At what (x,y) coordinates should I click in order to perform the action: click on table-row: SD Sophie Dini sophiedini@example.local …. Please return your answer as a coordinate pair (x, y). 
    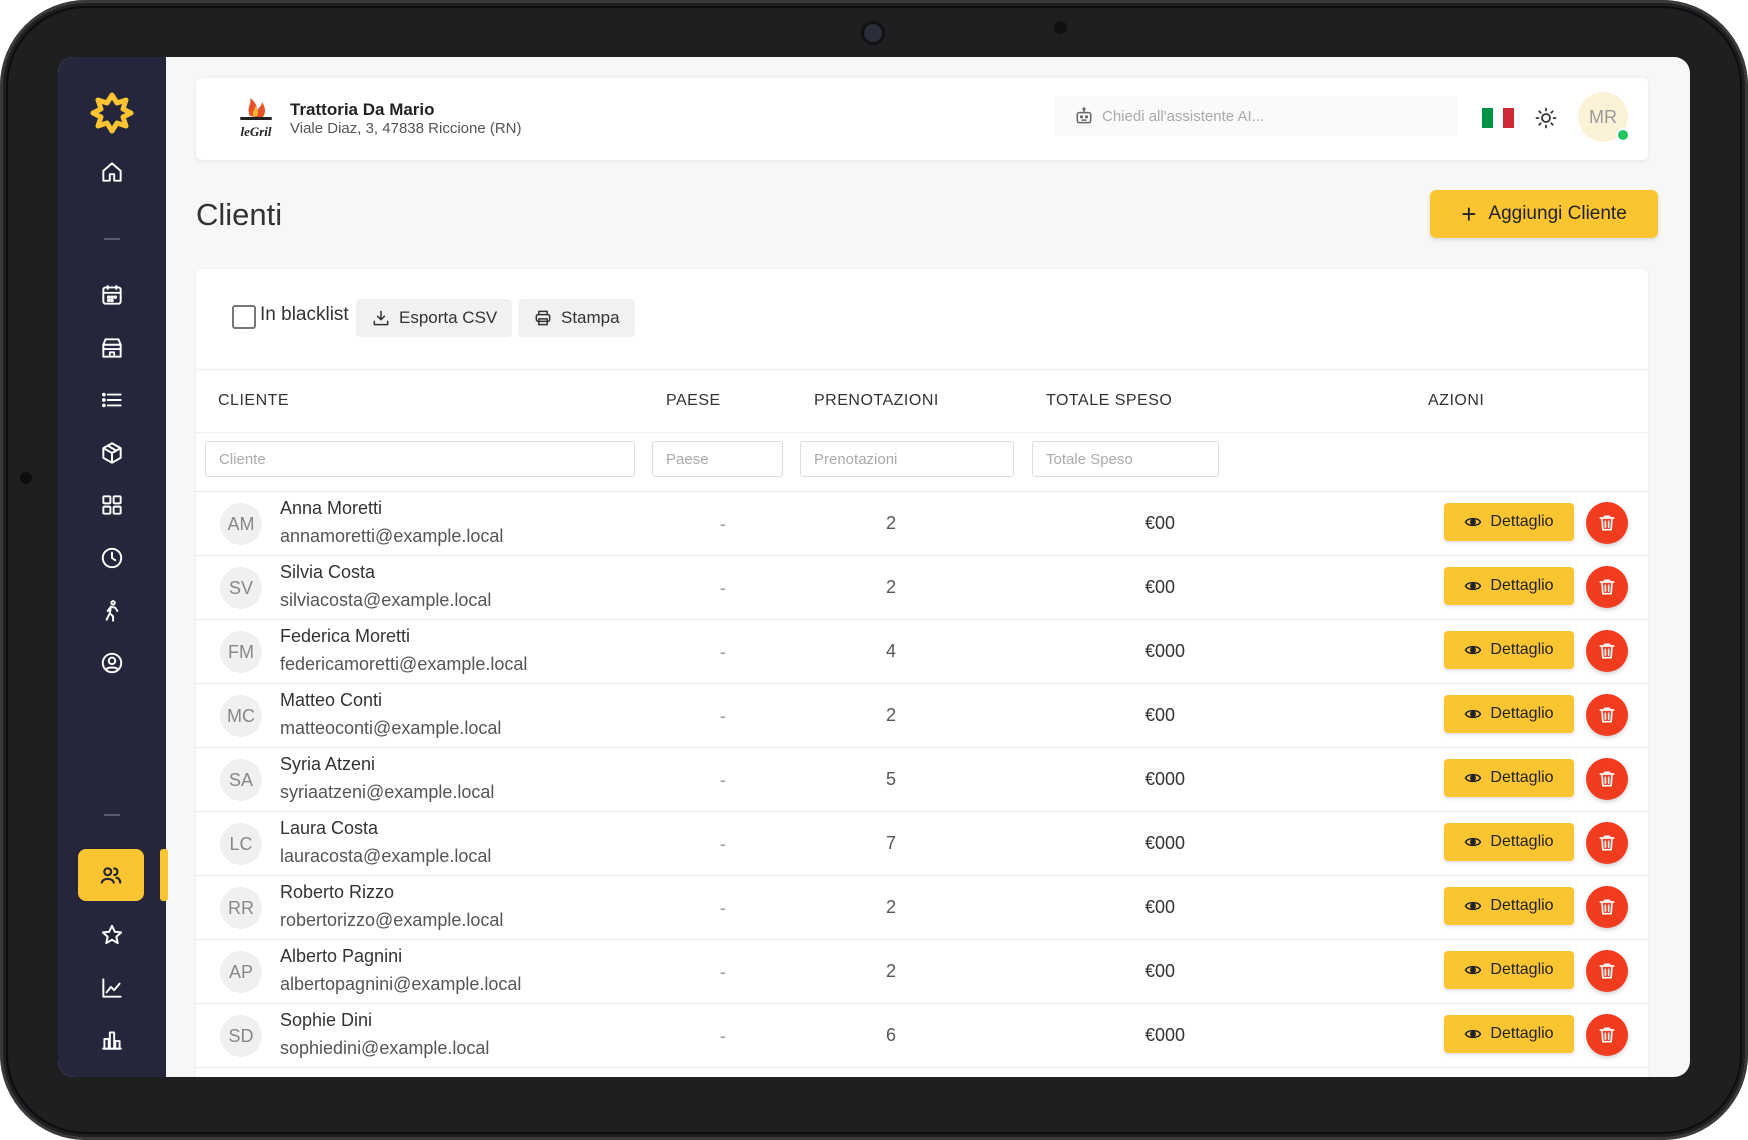
    Looking at the image, I should click on (922, 1036).